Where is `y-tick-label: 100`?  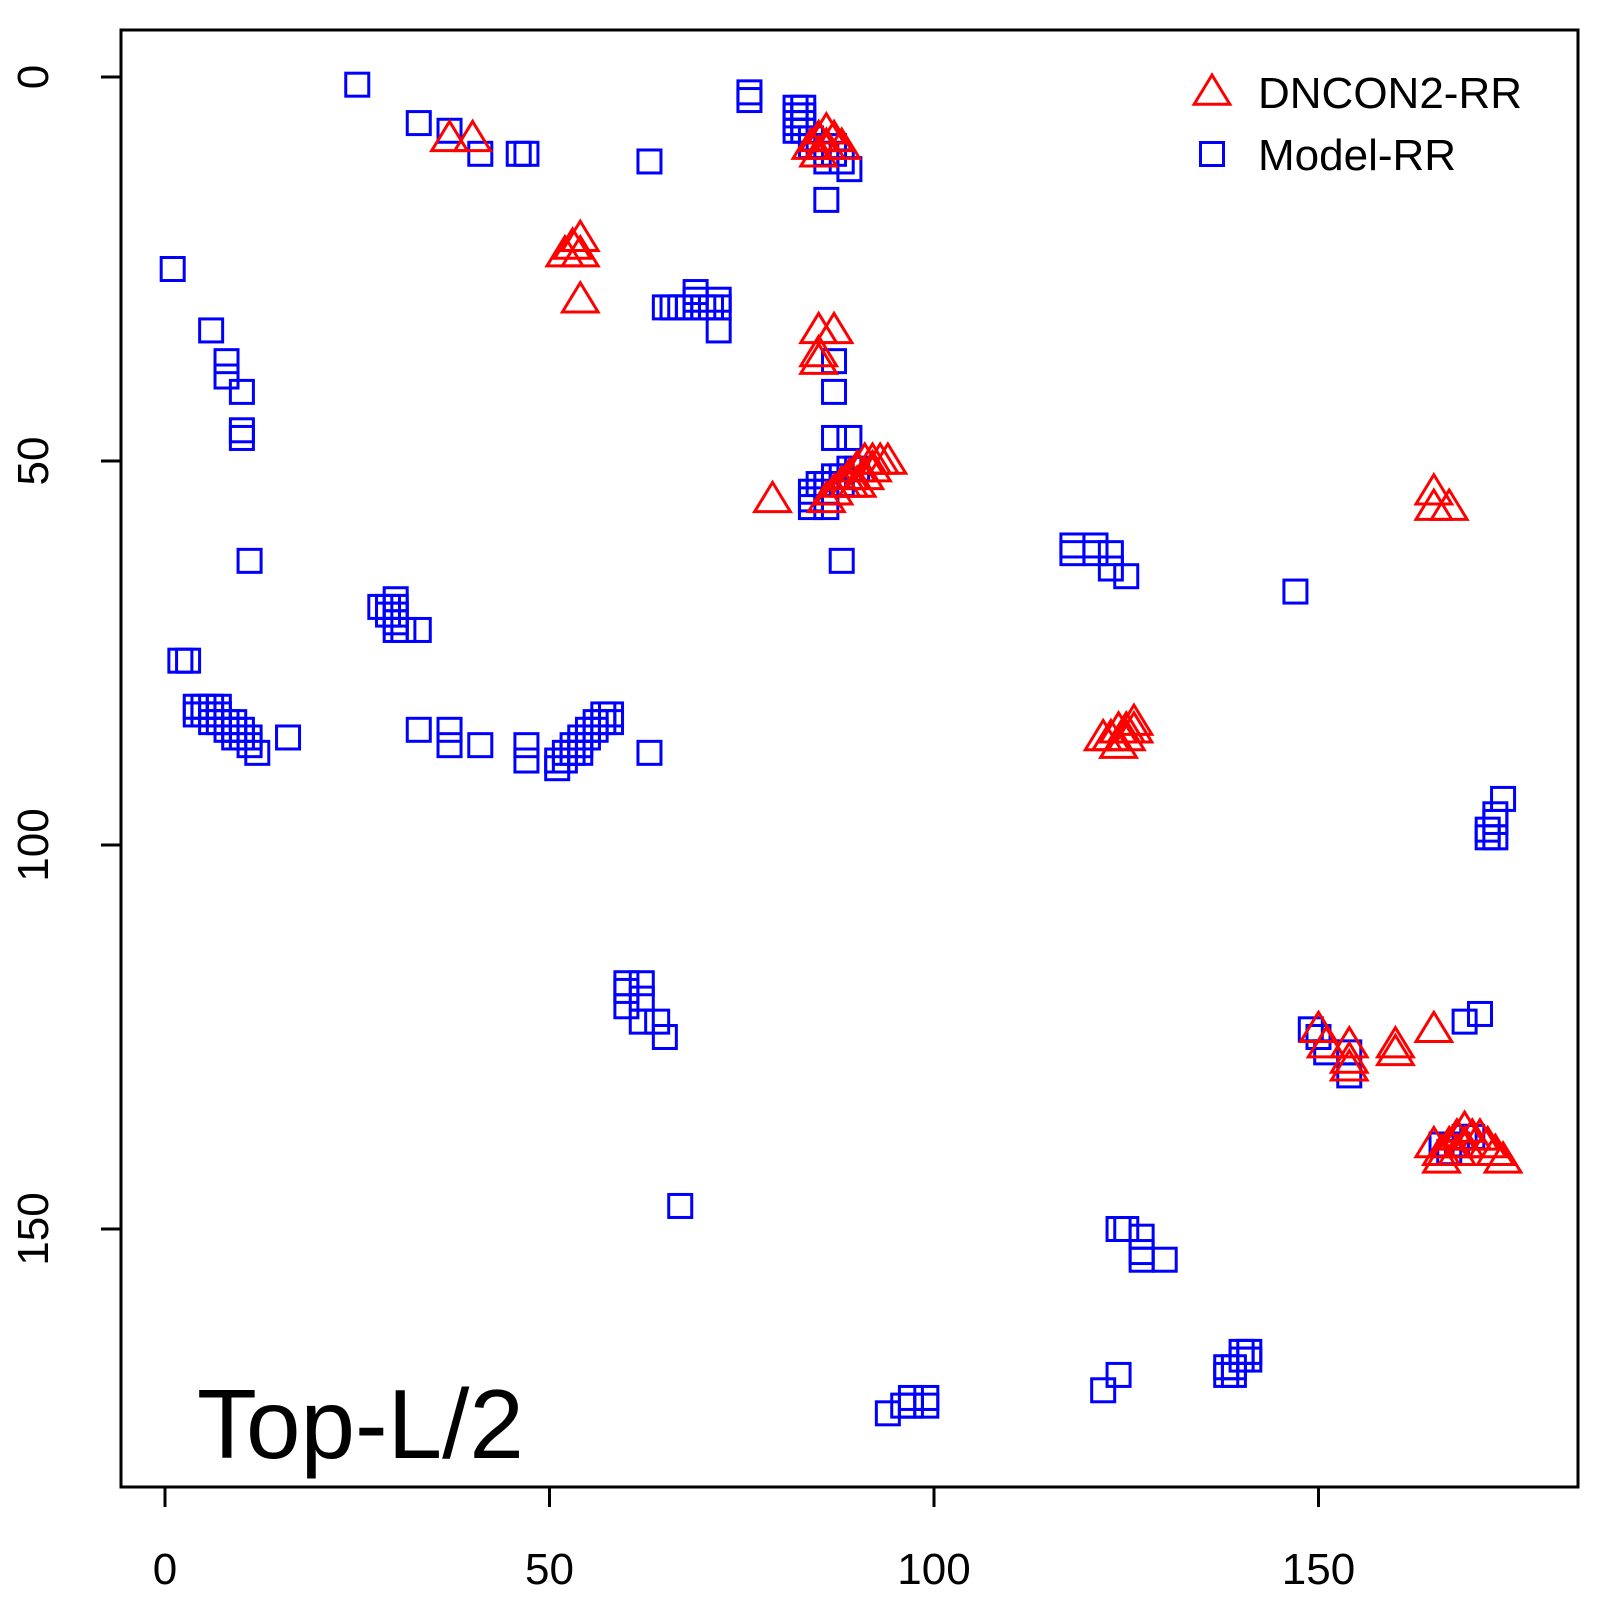 y-tick-label: 100 is located at coordinates (33, 844).